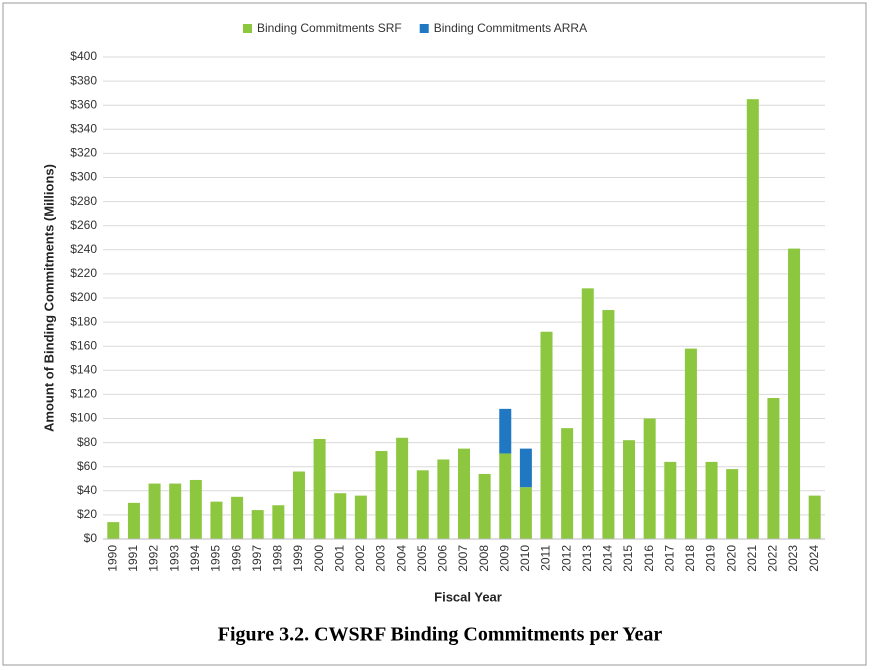  Describe the element at coordinates (83, 249) in the screenshot. I see `y-tick-label: $240` at that location.